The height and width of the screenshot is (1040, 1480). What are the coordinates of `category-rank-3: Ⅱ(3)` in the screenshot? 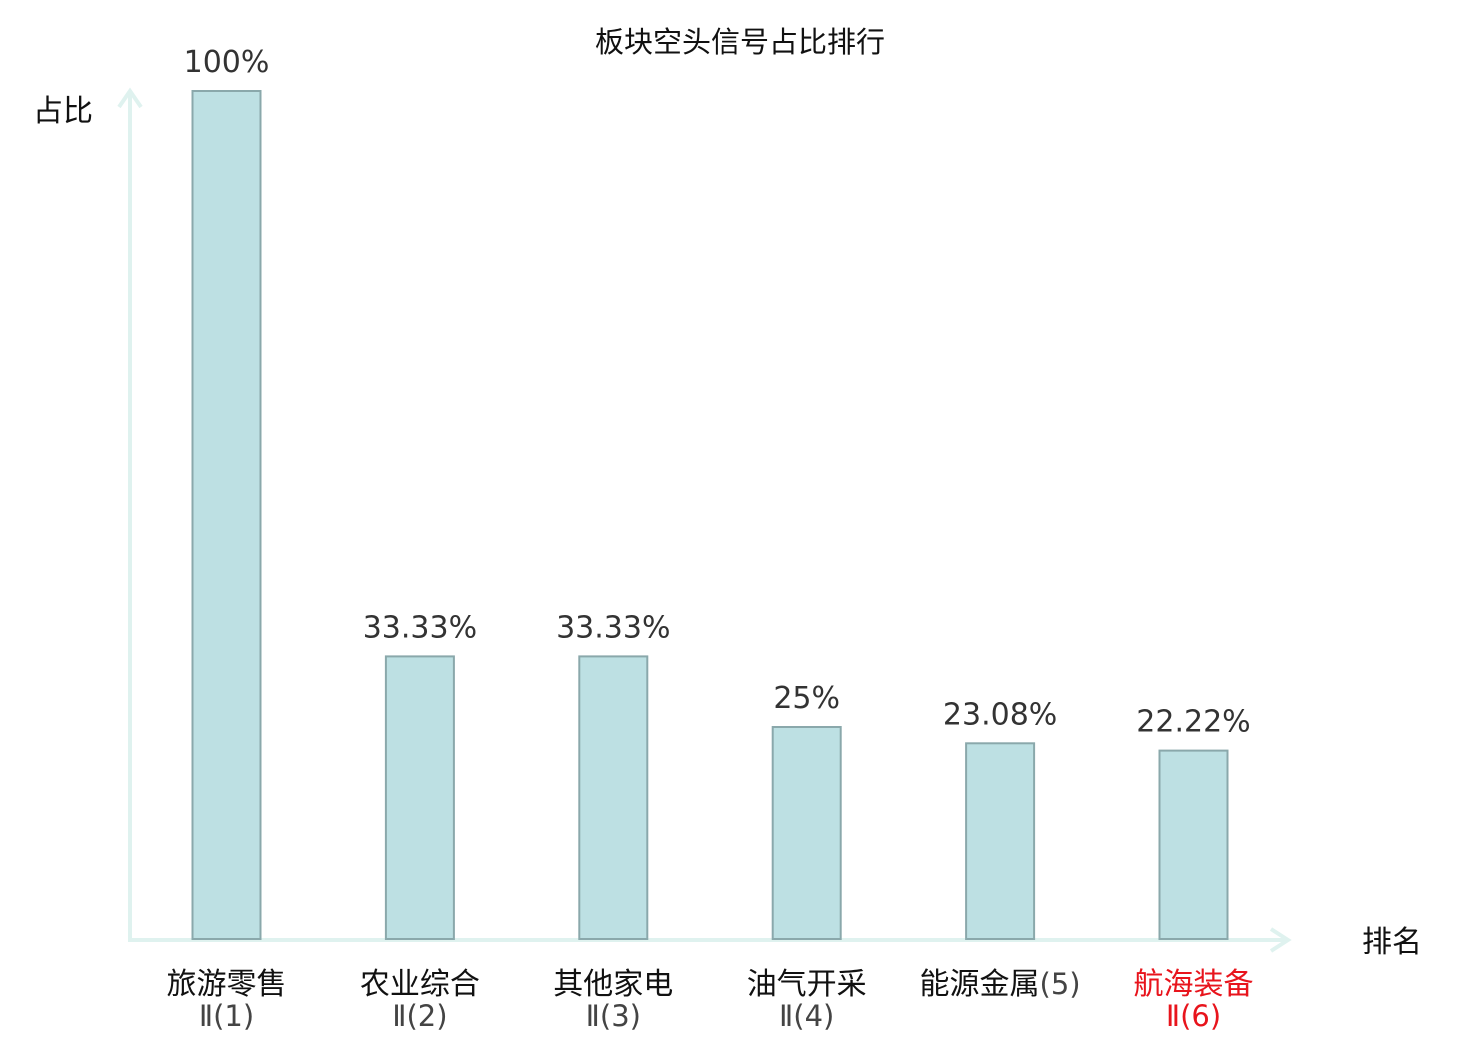 It's located at (613, 1016).